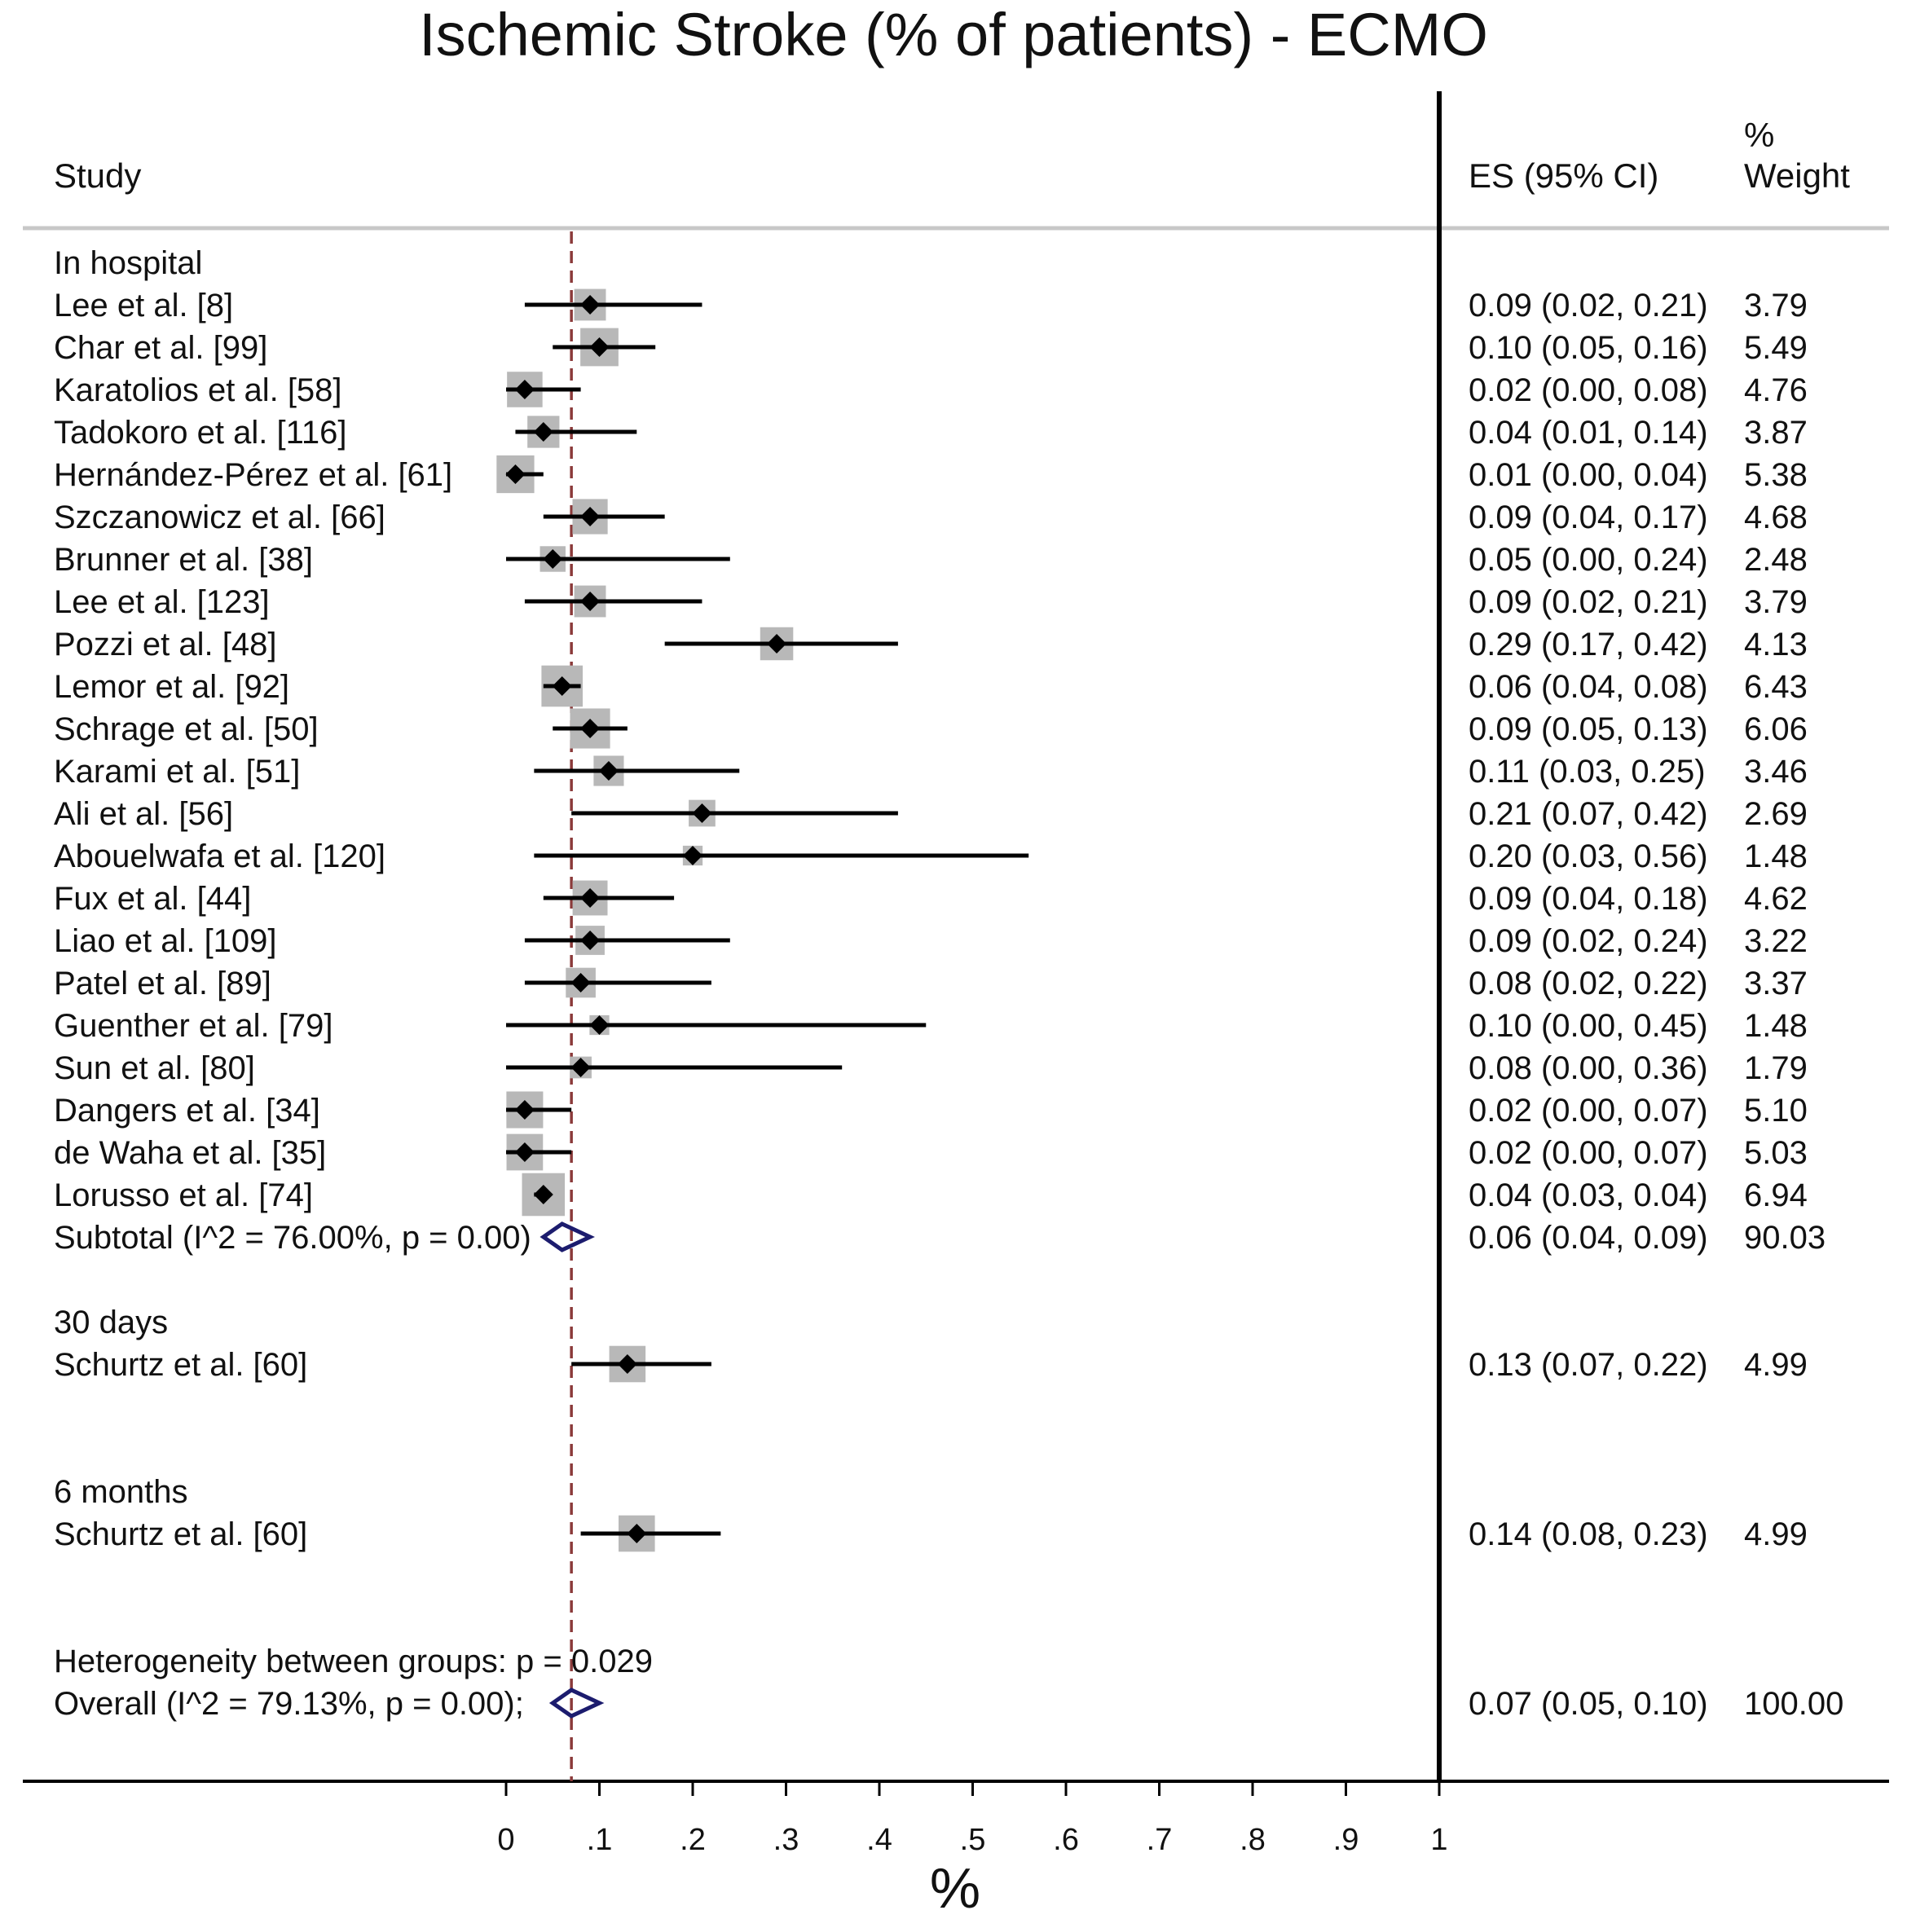 This screenshot has height=1932, width=1907. I want to click on es-ci-value: 0.14 (0.08, 0.23), so click(1588, 1534).